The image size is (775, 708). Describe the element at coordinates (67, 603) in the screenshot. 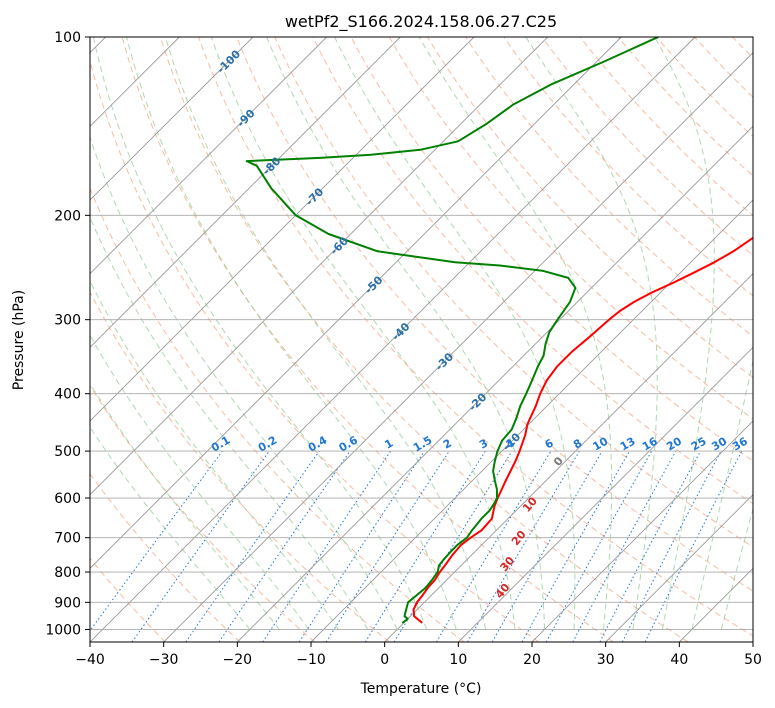

I see `y-tick-label: 900` at that location.